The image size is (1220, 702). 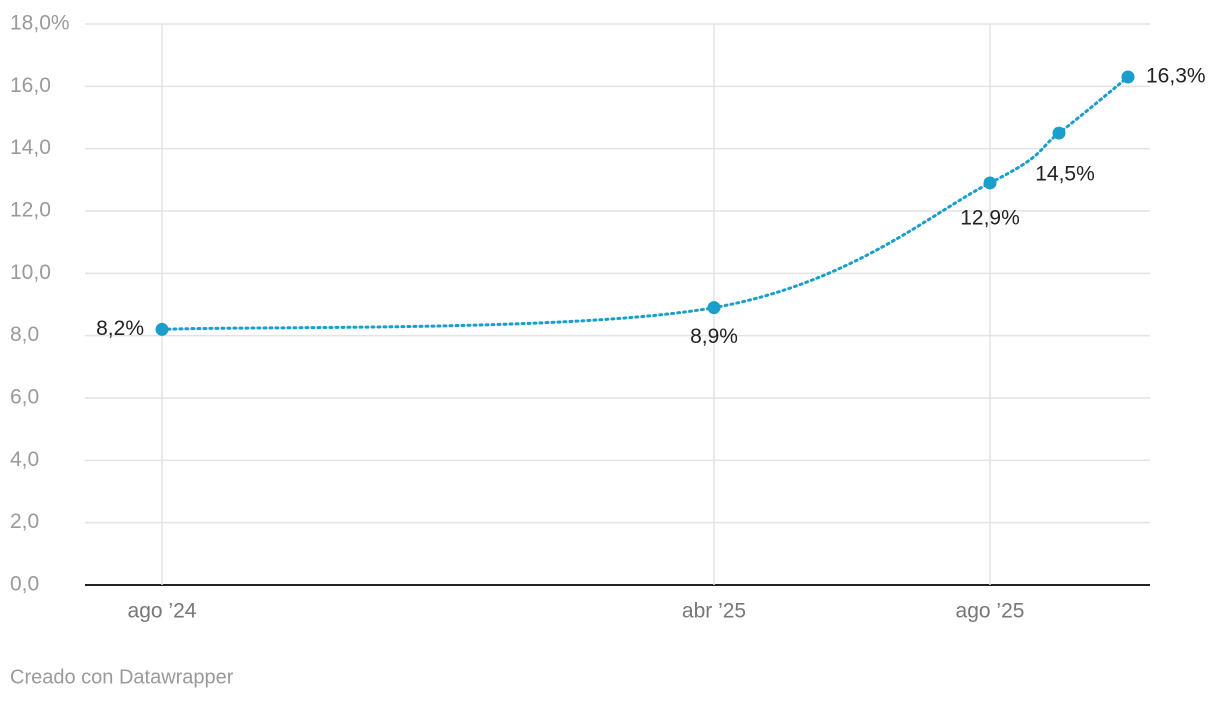 I want to click on y-tick-label: 8,0, so click(x=24, y=334).